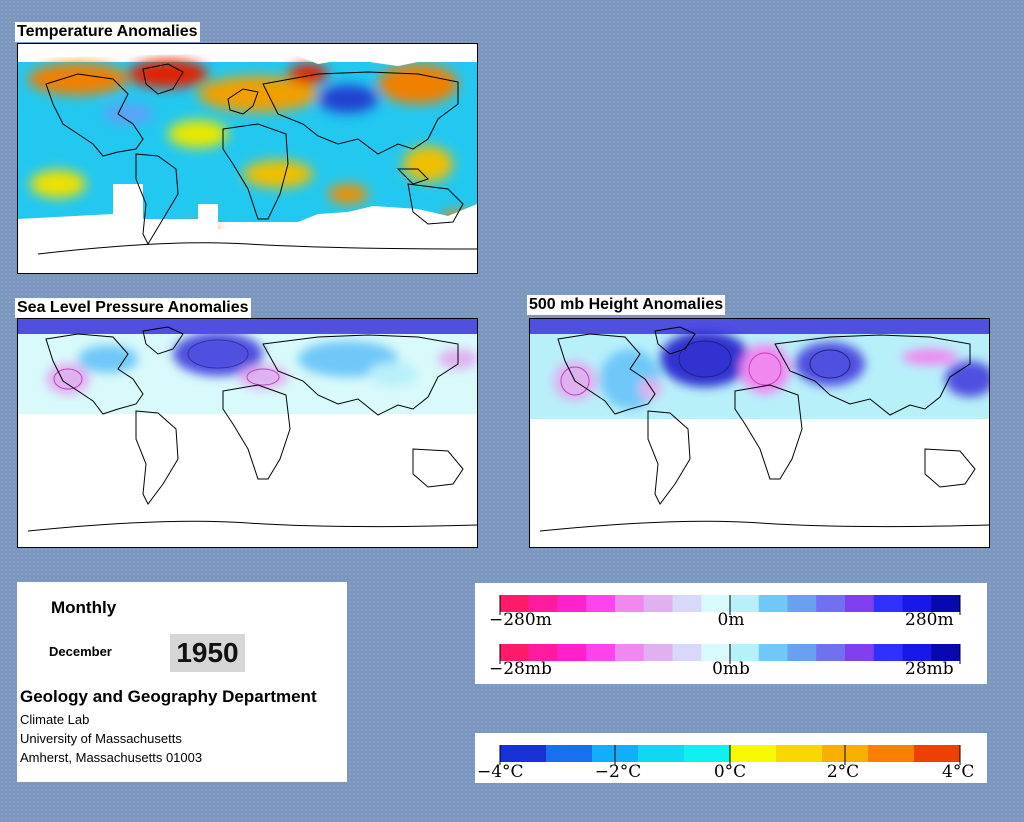 The image size is (1024, 822). I want to click on temperature-map-title: Temperature Anomalies, so click(107, 32).